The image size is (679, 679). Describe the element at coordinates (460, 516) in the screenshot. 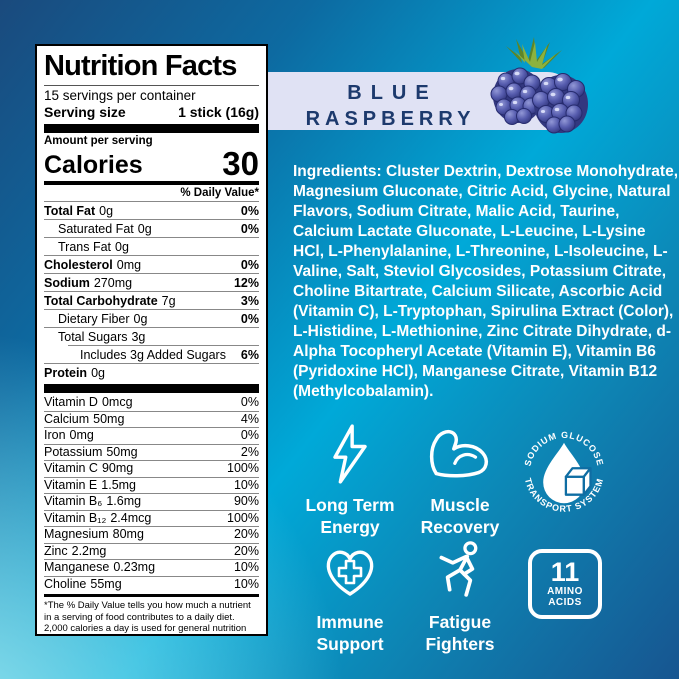

I see `benefit-label-muscle-recovery: Muscle Recovery` at that location.